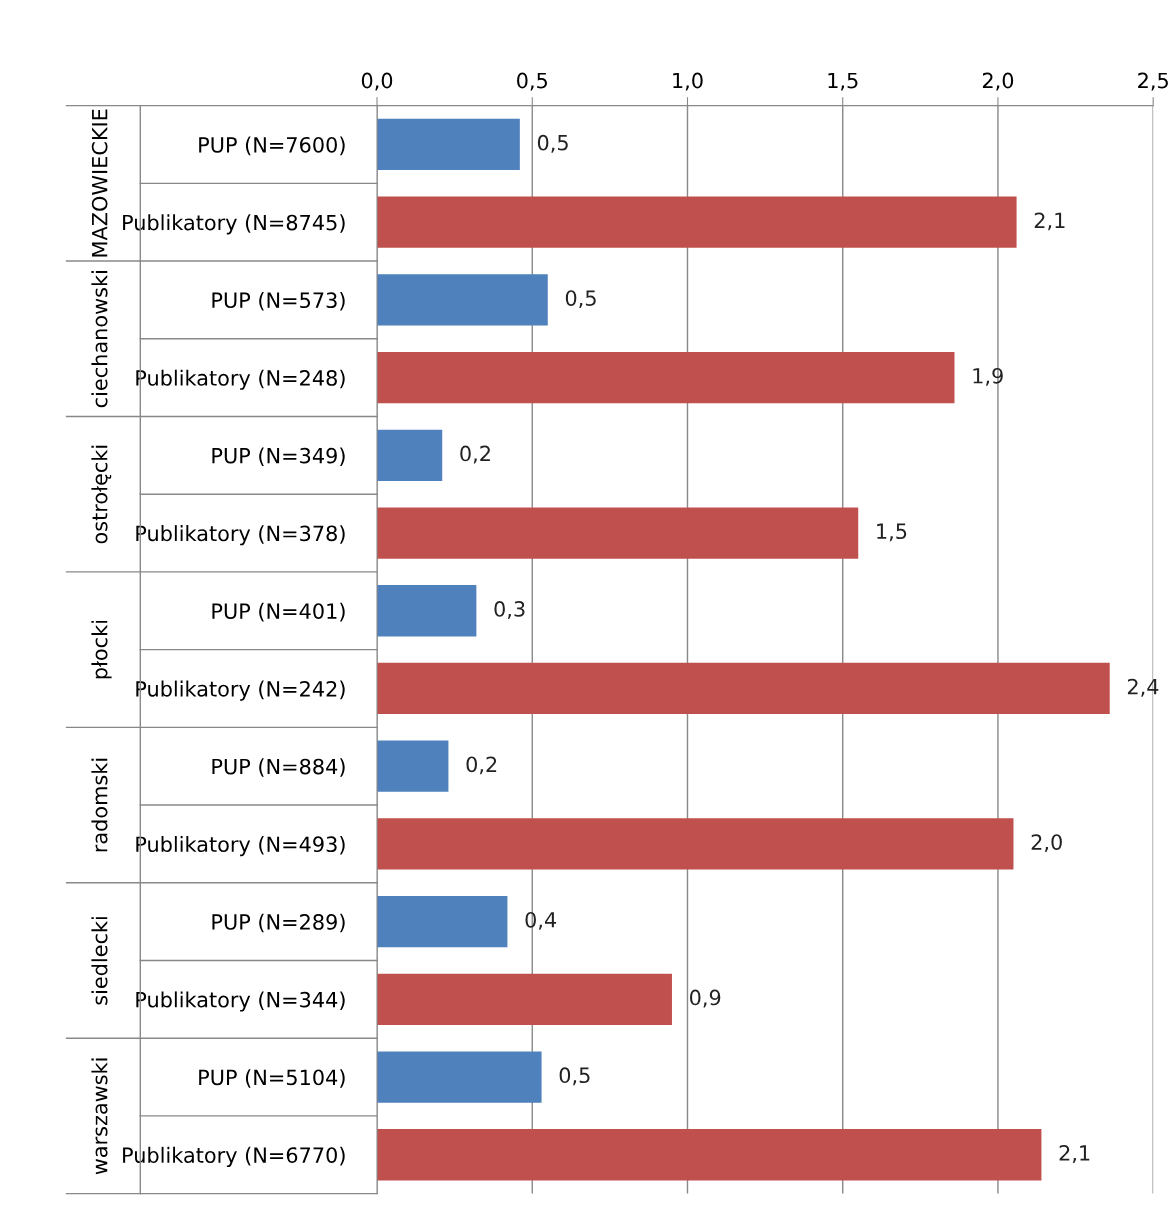 The height and width of the screenshot is (1228, 1176). I want to click on y-tick-label: PUP (N=401), so click(278, 612).